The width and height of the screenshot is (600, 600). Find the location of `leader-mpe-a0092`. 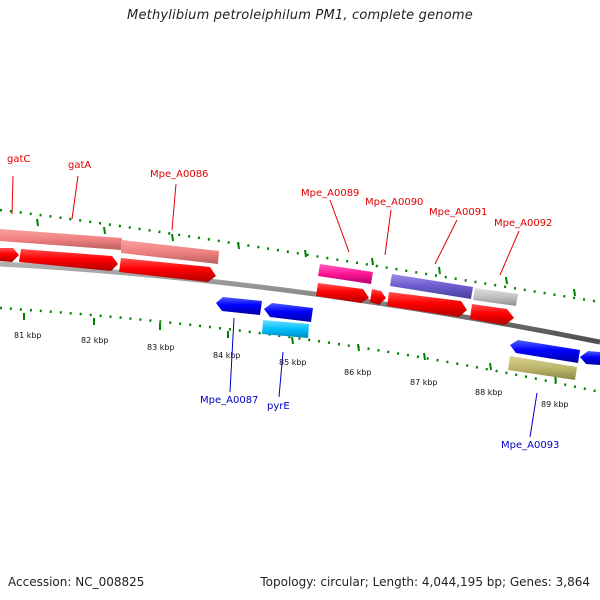

leader-mpe-a0092 is located at coordinates (509, 253).